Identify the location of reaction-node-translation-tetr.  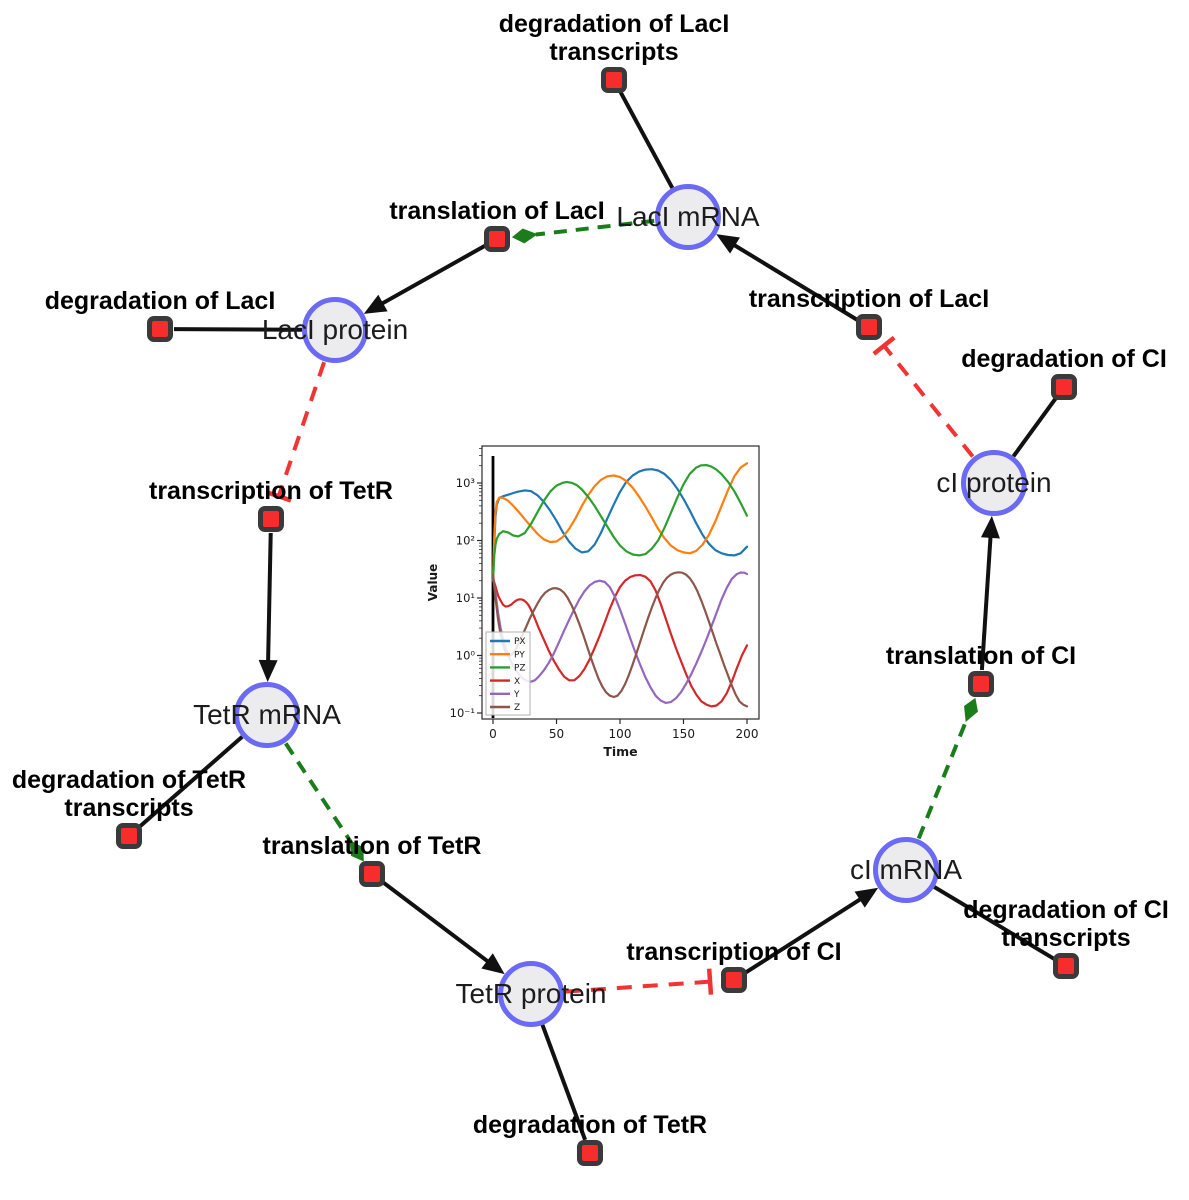
(372, 874).